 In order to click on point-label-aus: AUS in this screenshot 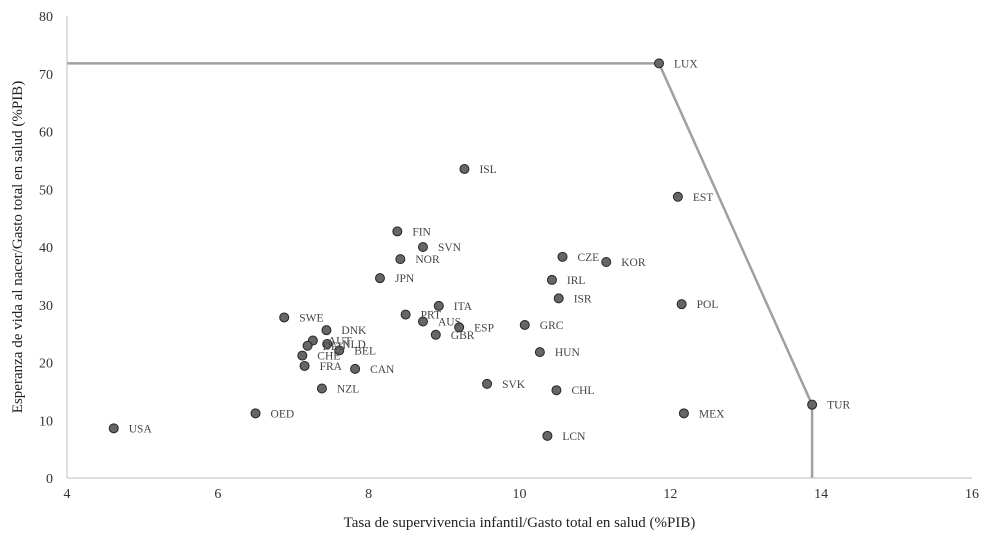, I will do `click(449, 322)`.